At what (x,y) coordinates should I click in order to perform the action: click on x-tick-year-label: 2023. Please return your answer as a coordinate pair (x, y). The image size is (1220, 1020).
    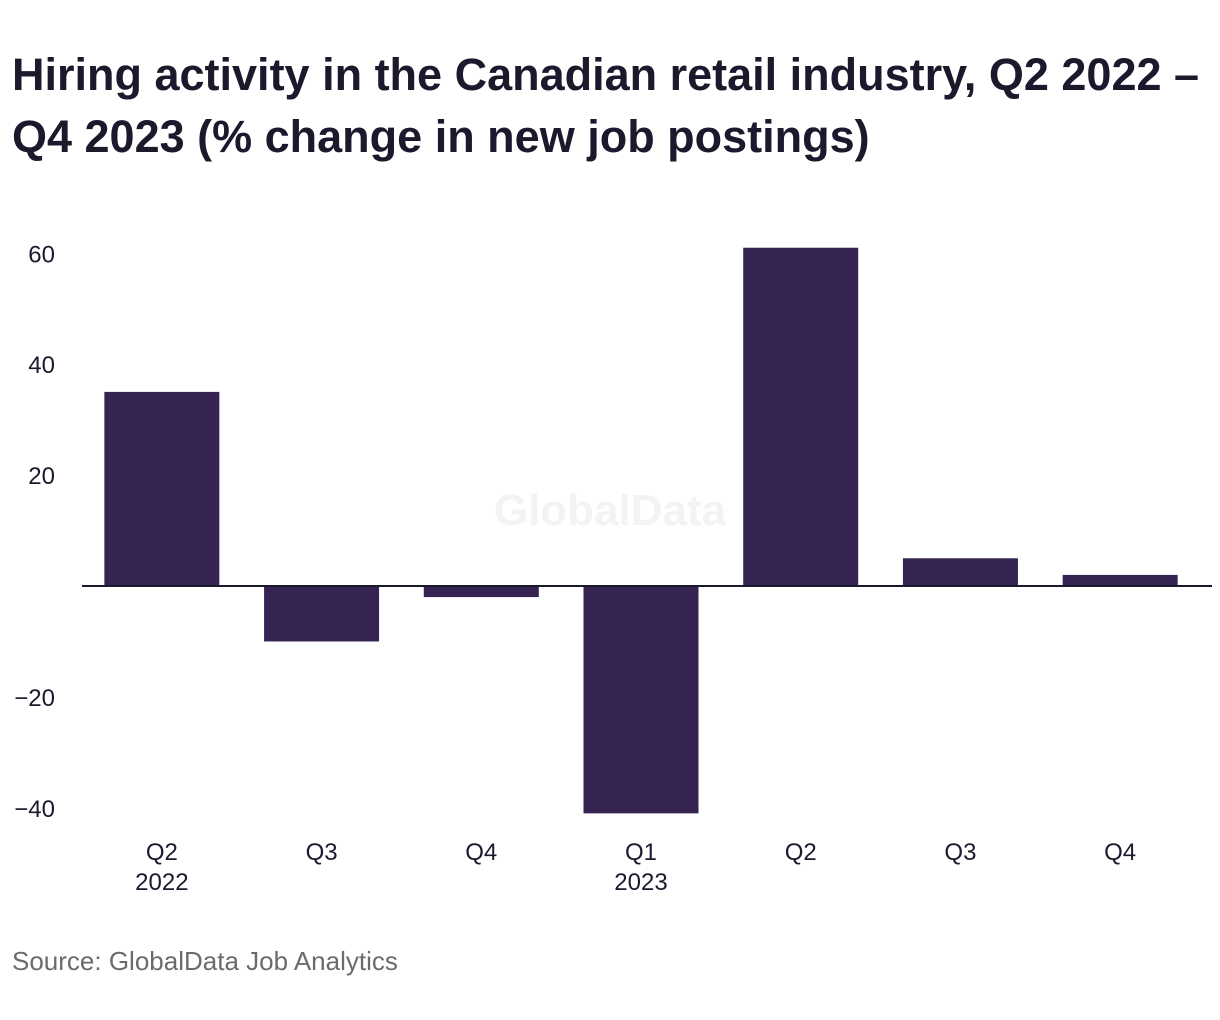
    Looking at the image, I should click on (640, 882).